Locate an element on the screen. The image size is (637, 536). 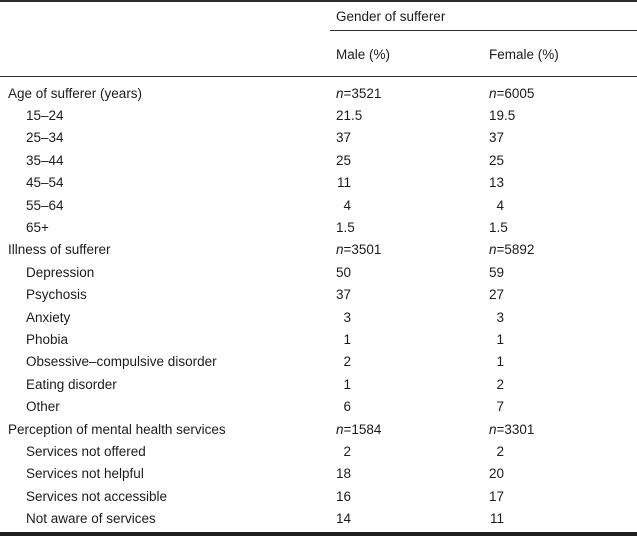
row-label: Other is located at coordinates (43, 407).